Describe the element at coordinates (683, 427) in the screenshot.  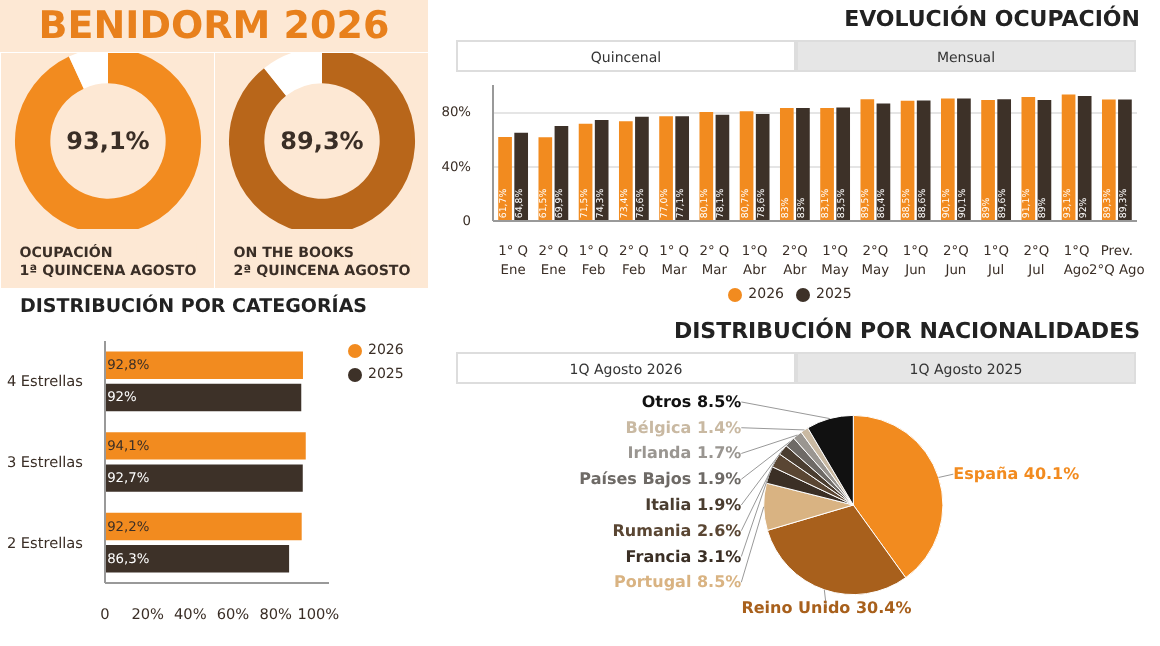
I see `slice-label: Bélgica 1.4%` at that location.